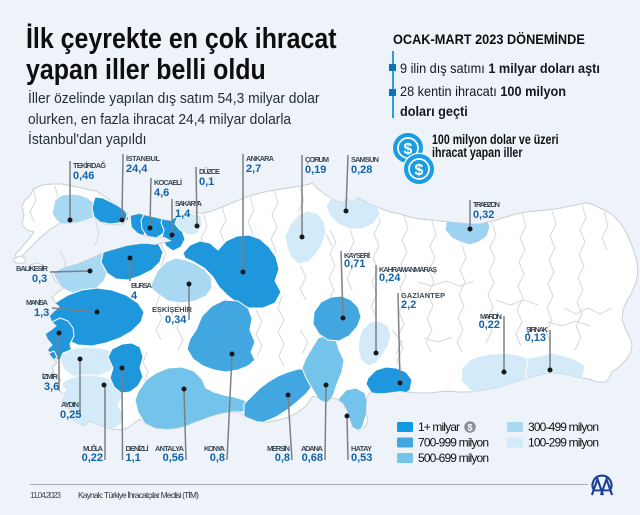 This screenshot has width=640, height=515. Describe the element at coordinates (89, 165) in the screenshot. I see `svg-text: TEKİRDAĞ` at that location.